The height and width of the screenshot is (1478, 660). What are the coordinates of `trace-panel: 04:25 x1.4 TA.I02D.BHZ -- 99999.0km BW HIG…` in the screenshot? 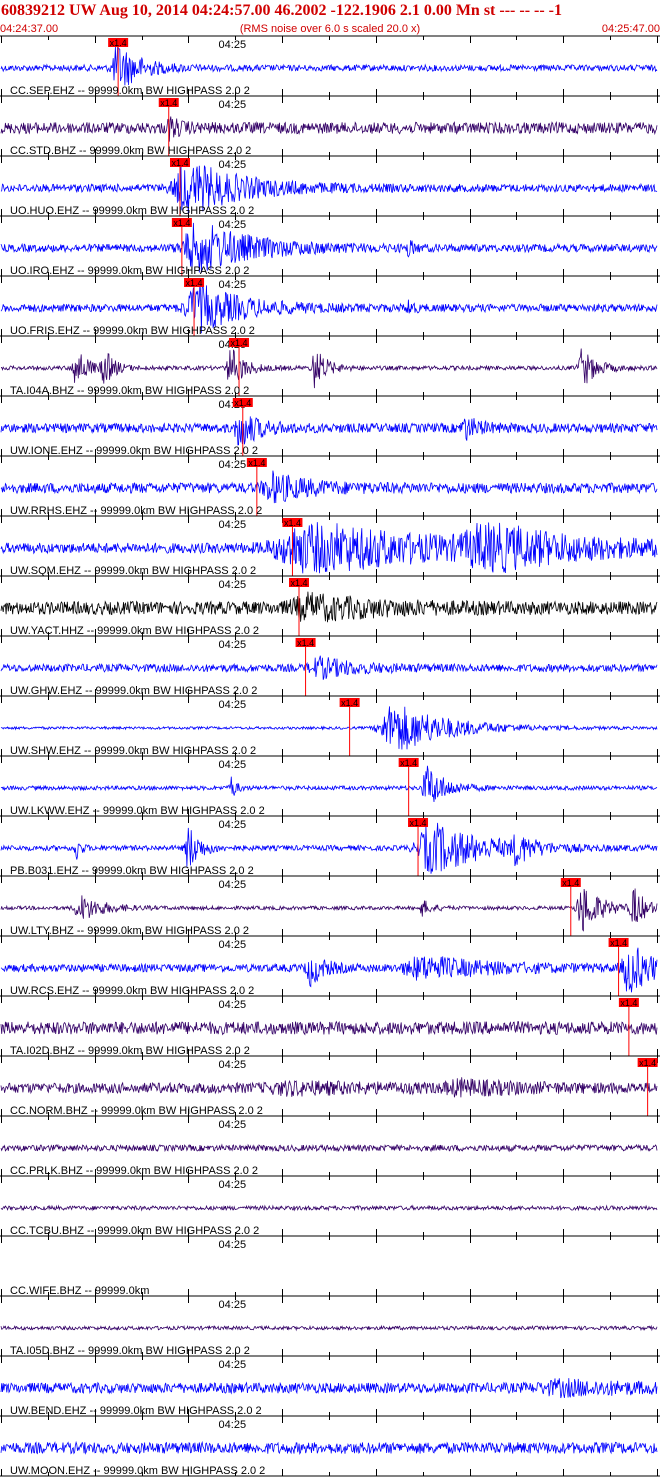 It's located at (330, 1026).